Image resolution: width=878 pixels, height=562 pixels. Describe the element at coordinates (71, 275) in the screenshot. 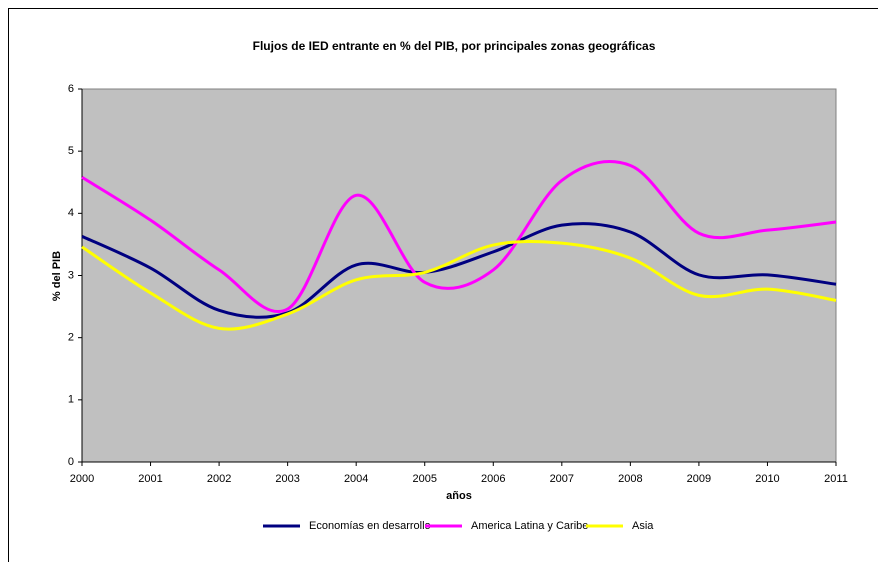

I see `y-tick-label: 3` at that location.